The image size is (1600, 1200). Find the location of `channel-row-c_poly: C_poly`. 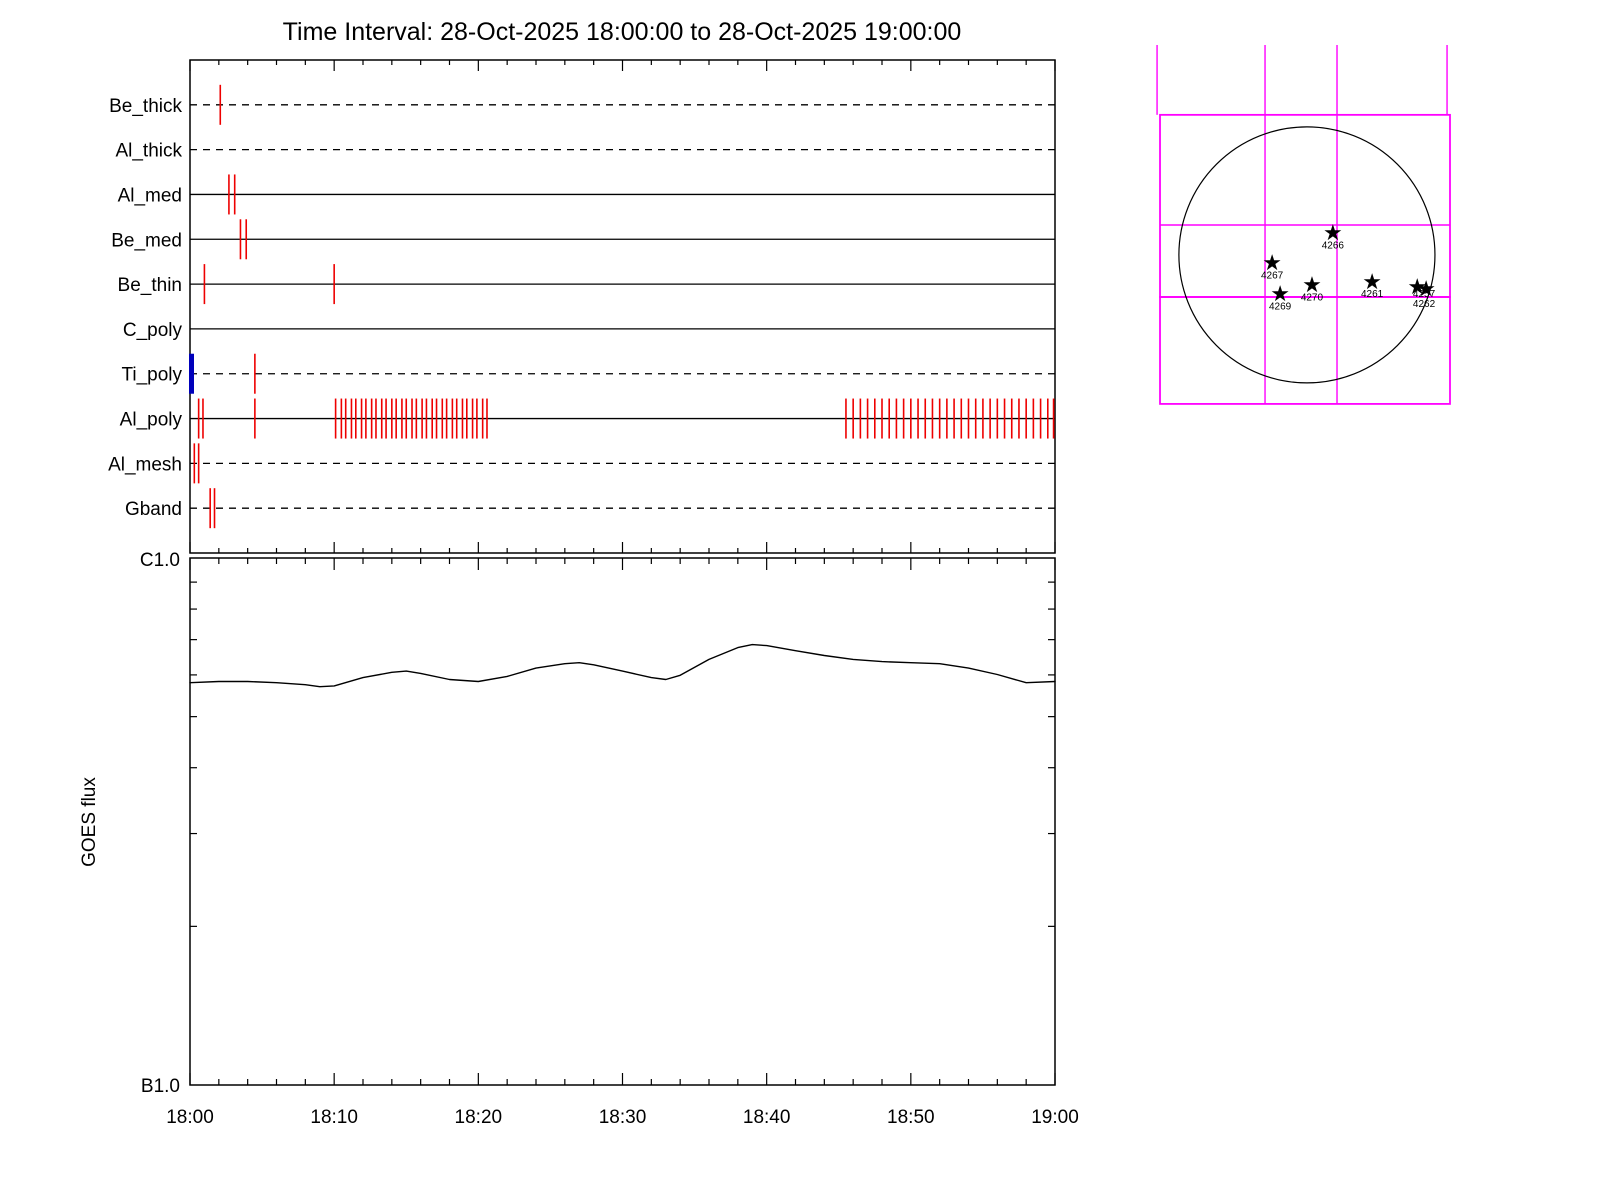

channel-row-c_poly: C_poly is located at coordinates (589, 330).